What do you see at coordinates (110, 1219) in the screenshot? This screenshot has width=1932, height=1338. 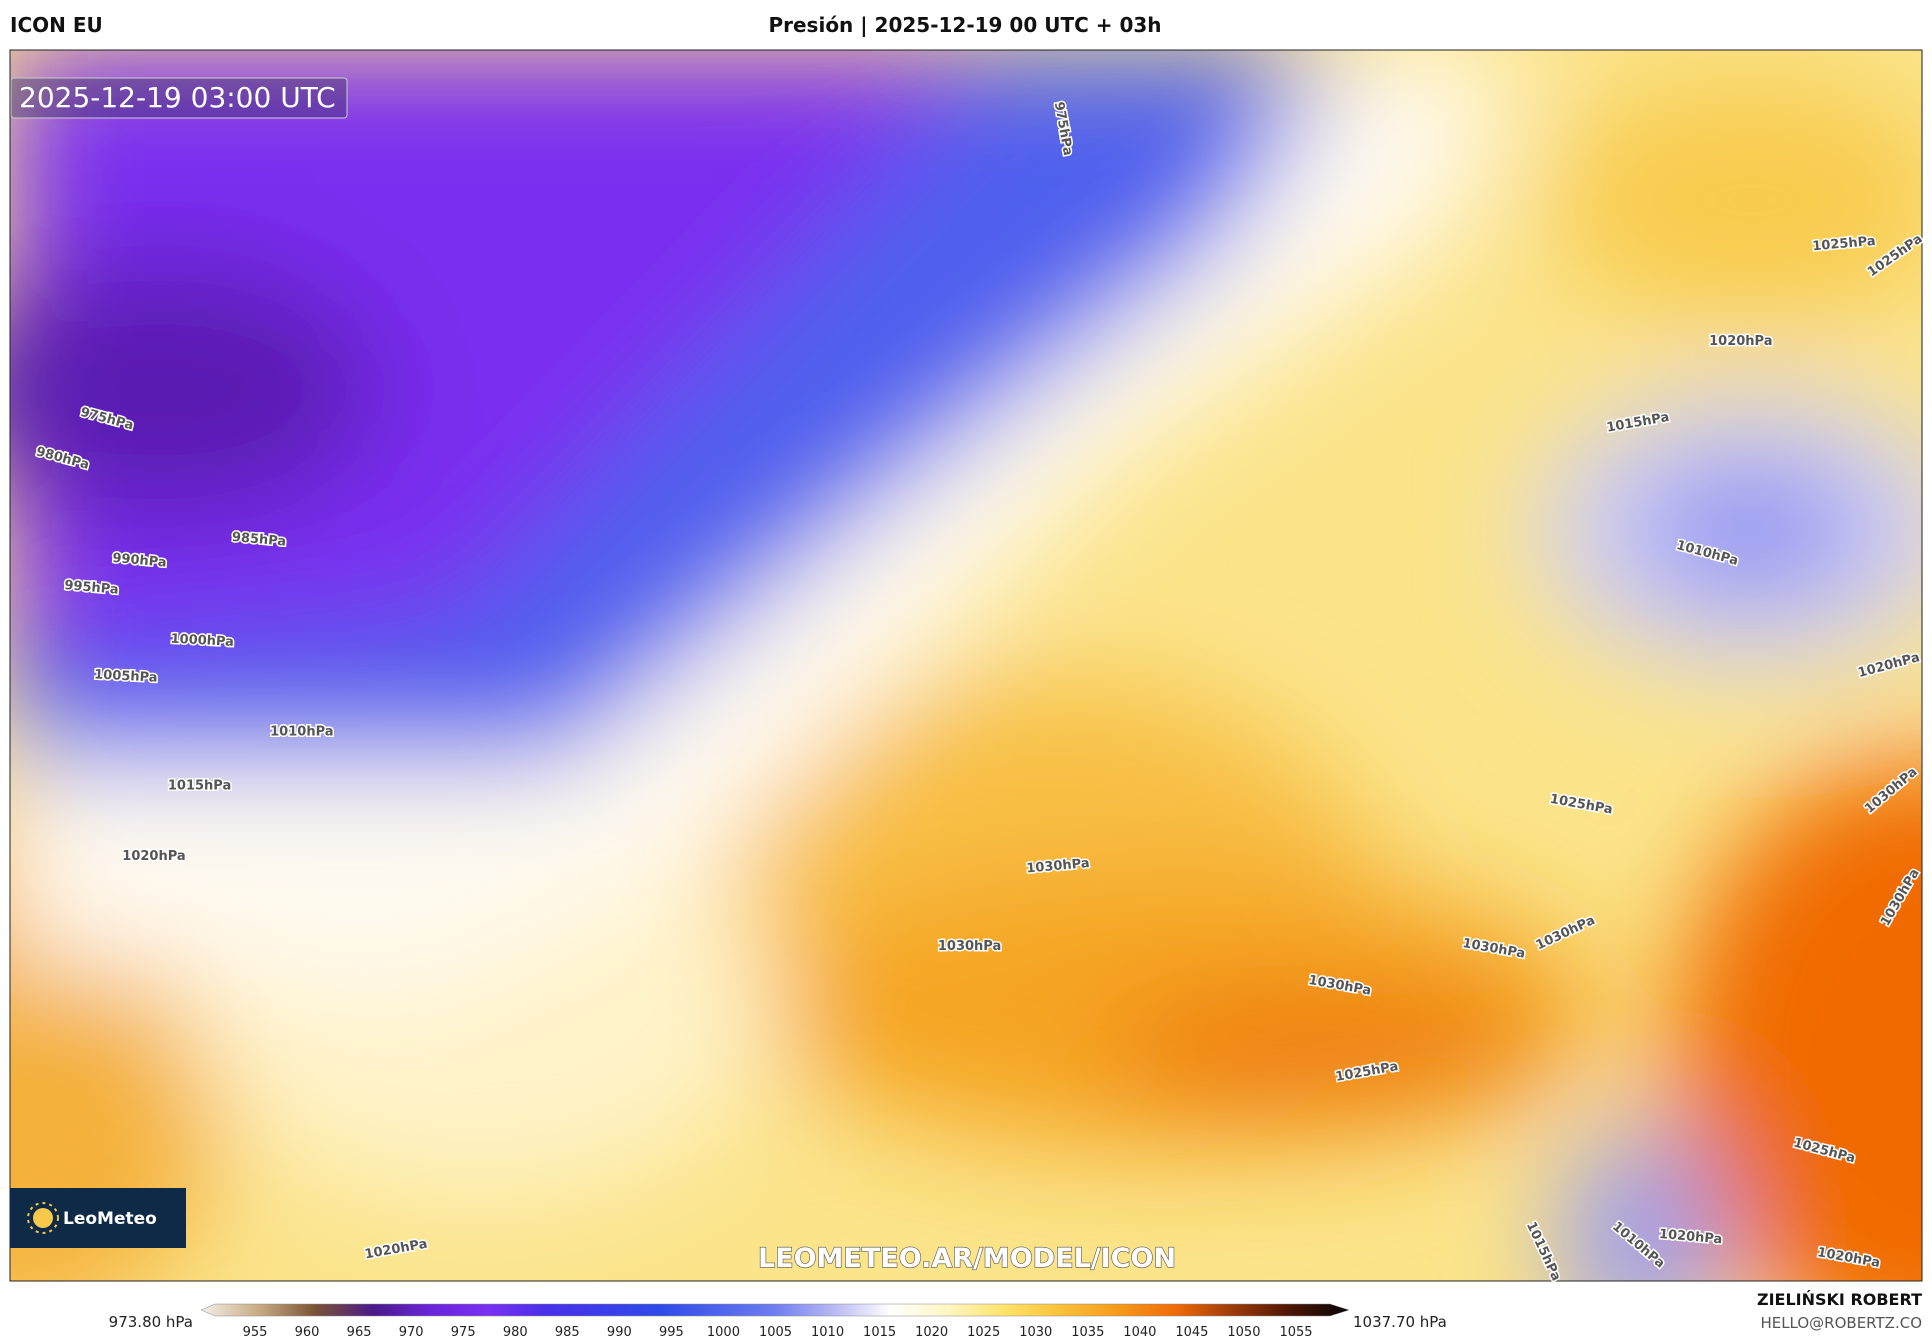 I see `logo-text: LeoMeteo` at bounding box center [110, 1219].